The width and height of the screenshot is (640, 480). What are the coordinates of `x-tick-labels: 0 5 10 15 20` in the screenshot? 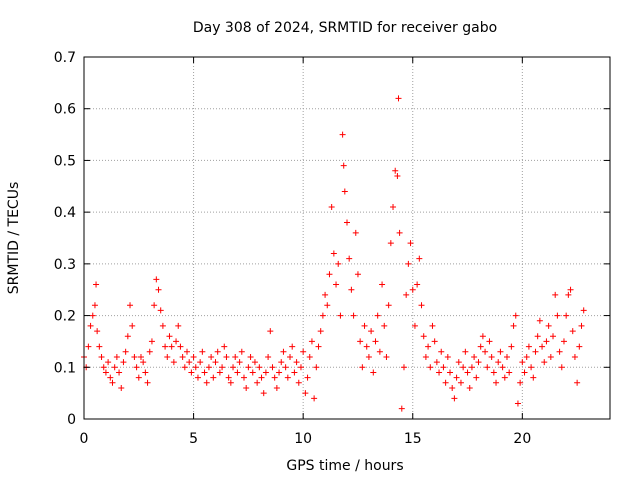 It's located at (306, 439).